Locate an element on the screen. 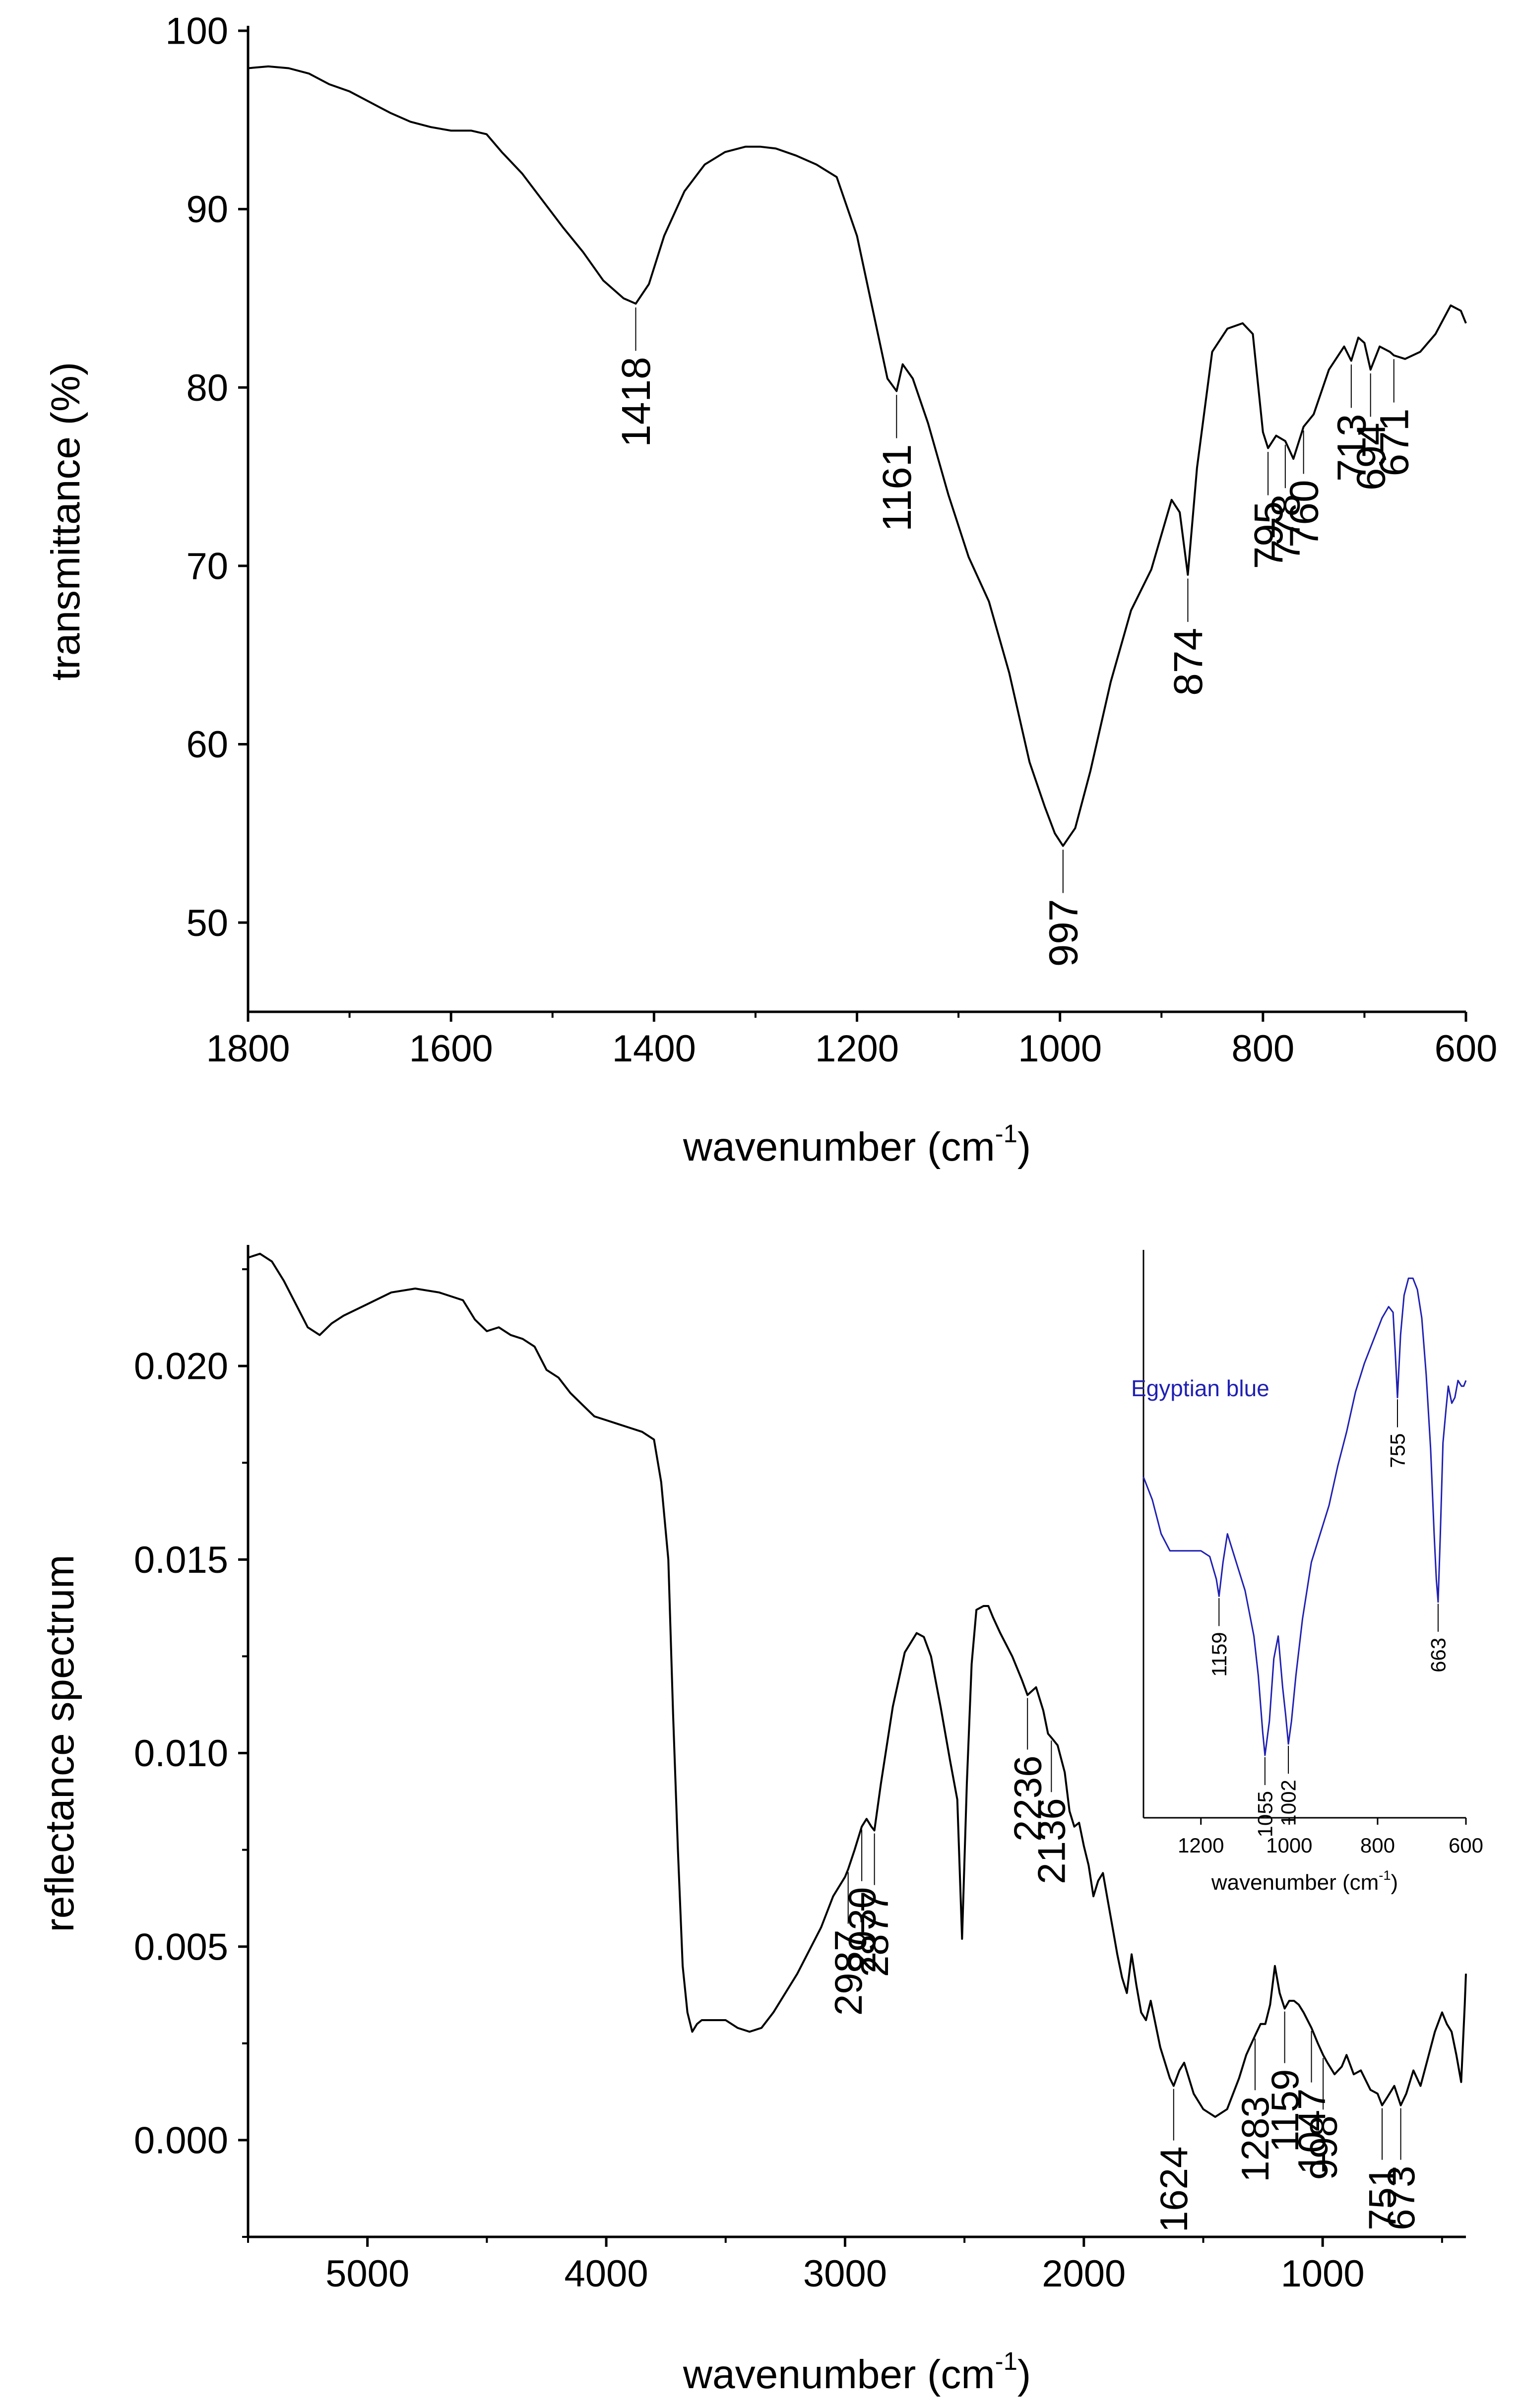 The width and height of the screenshot is (1521, 2408). x-tick-label: 3000 is located at coordinates (845, 2274).